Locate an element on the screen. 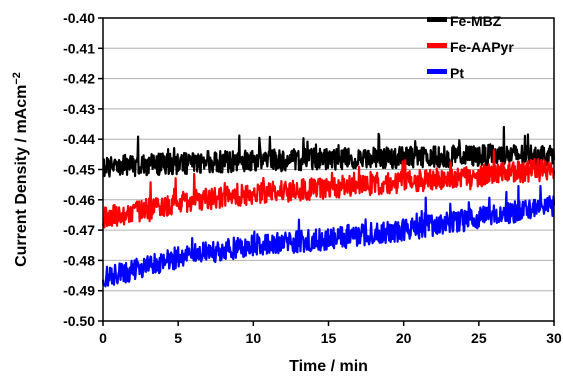 This screenshot has height=378, width=563. series-line-fe-mbz is located at coordinates (329, 151).